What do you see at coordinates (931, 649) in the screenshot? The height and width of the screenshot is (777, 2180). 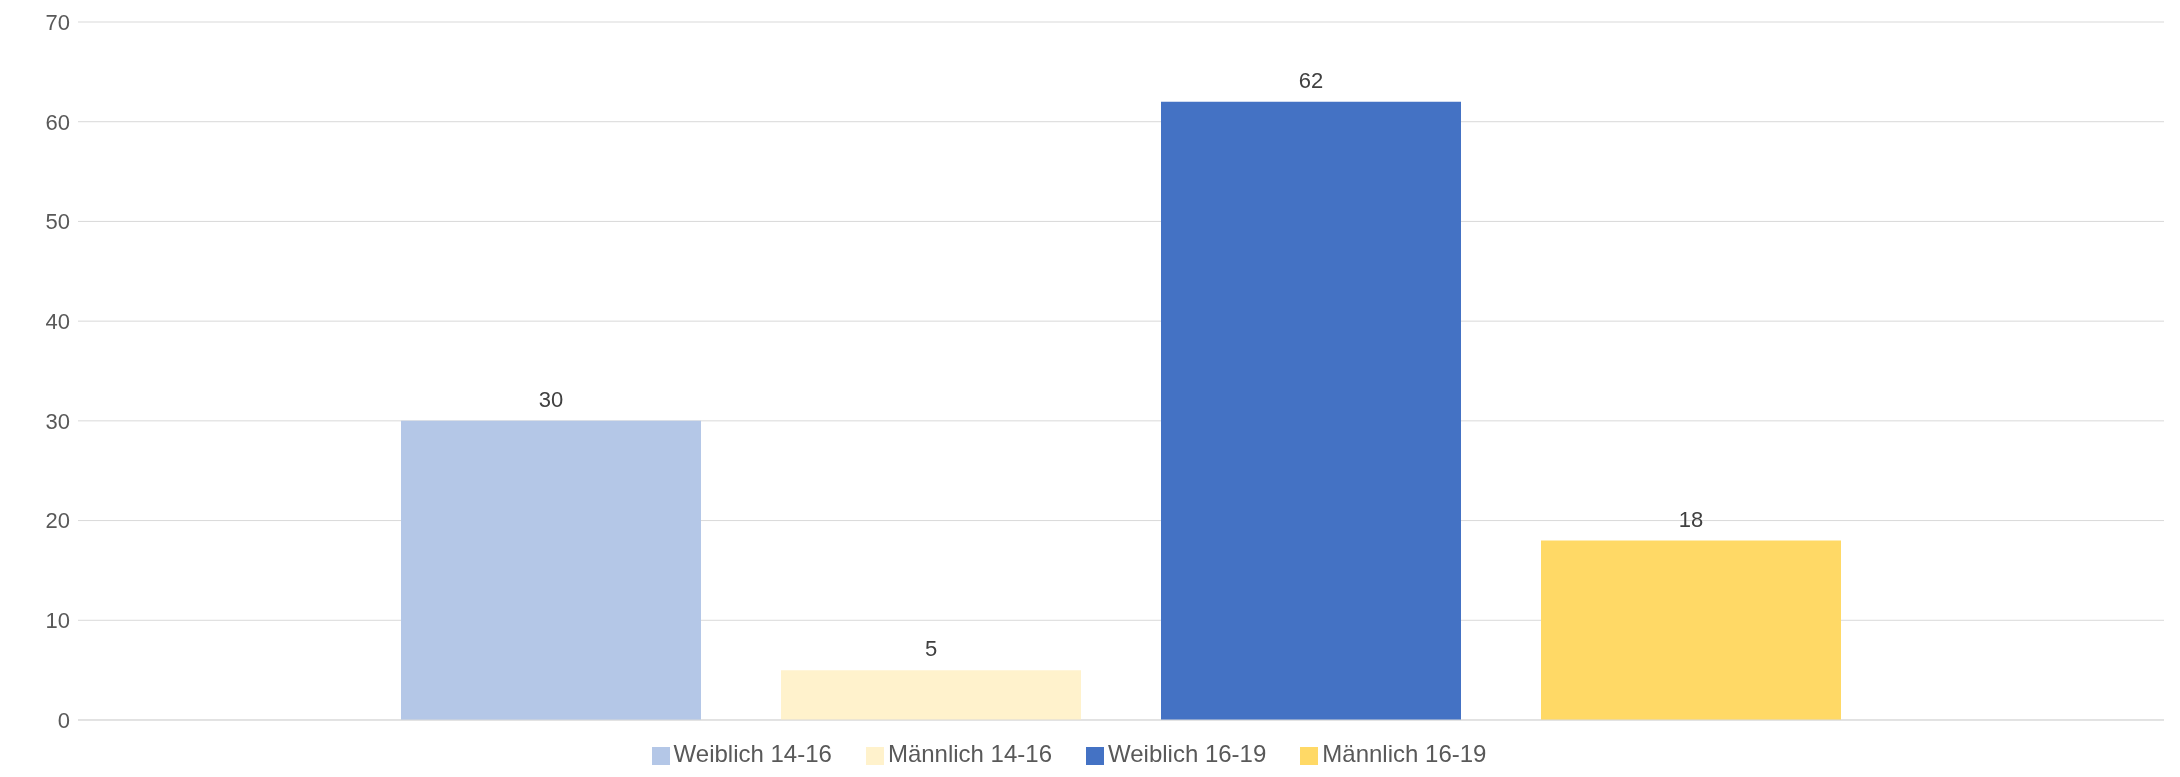 I see `data-label: 5` at bounding box center [931, 649].